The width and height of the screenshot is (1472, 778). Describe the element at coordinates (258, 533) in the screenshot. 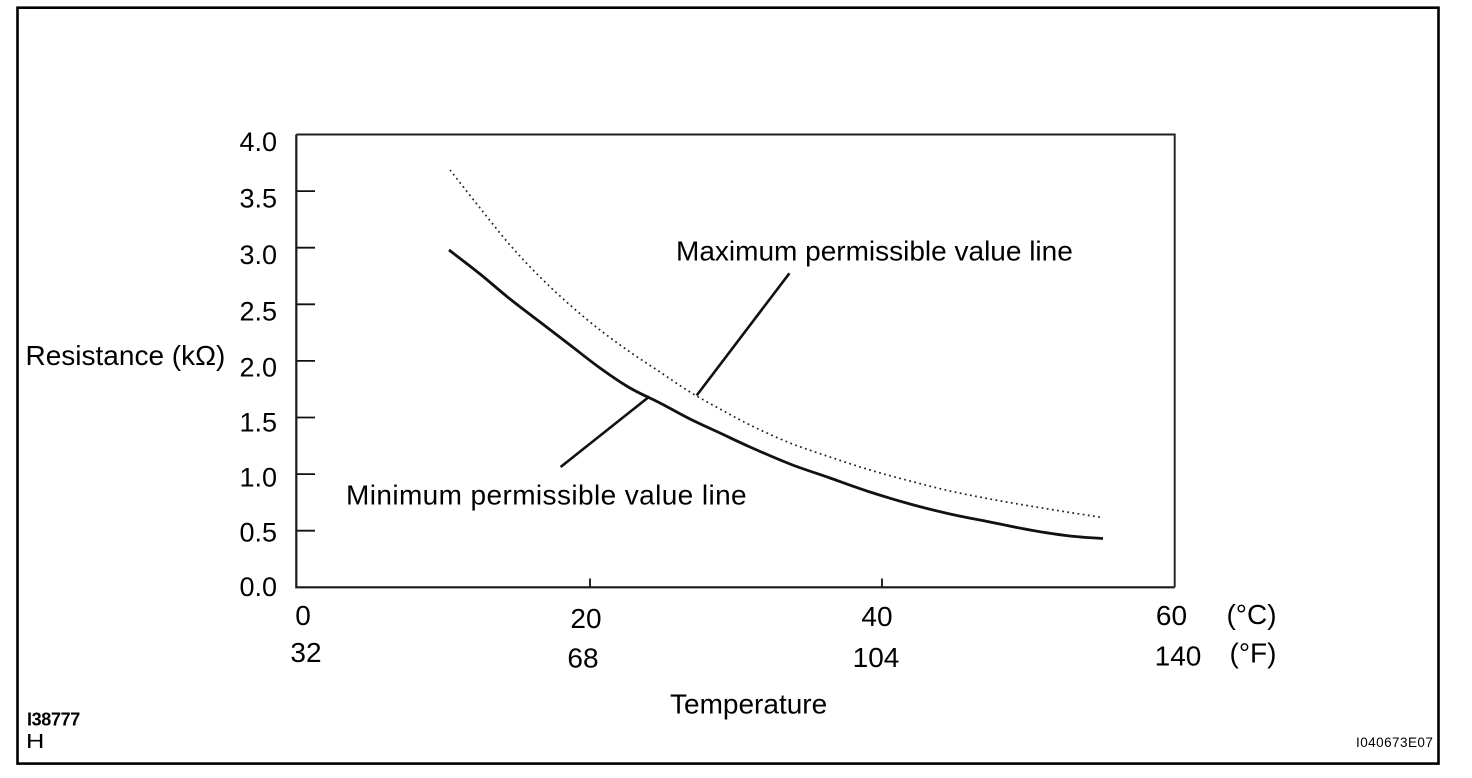

I see `svg-text: 0.5` at that location.